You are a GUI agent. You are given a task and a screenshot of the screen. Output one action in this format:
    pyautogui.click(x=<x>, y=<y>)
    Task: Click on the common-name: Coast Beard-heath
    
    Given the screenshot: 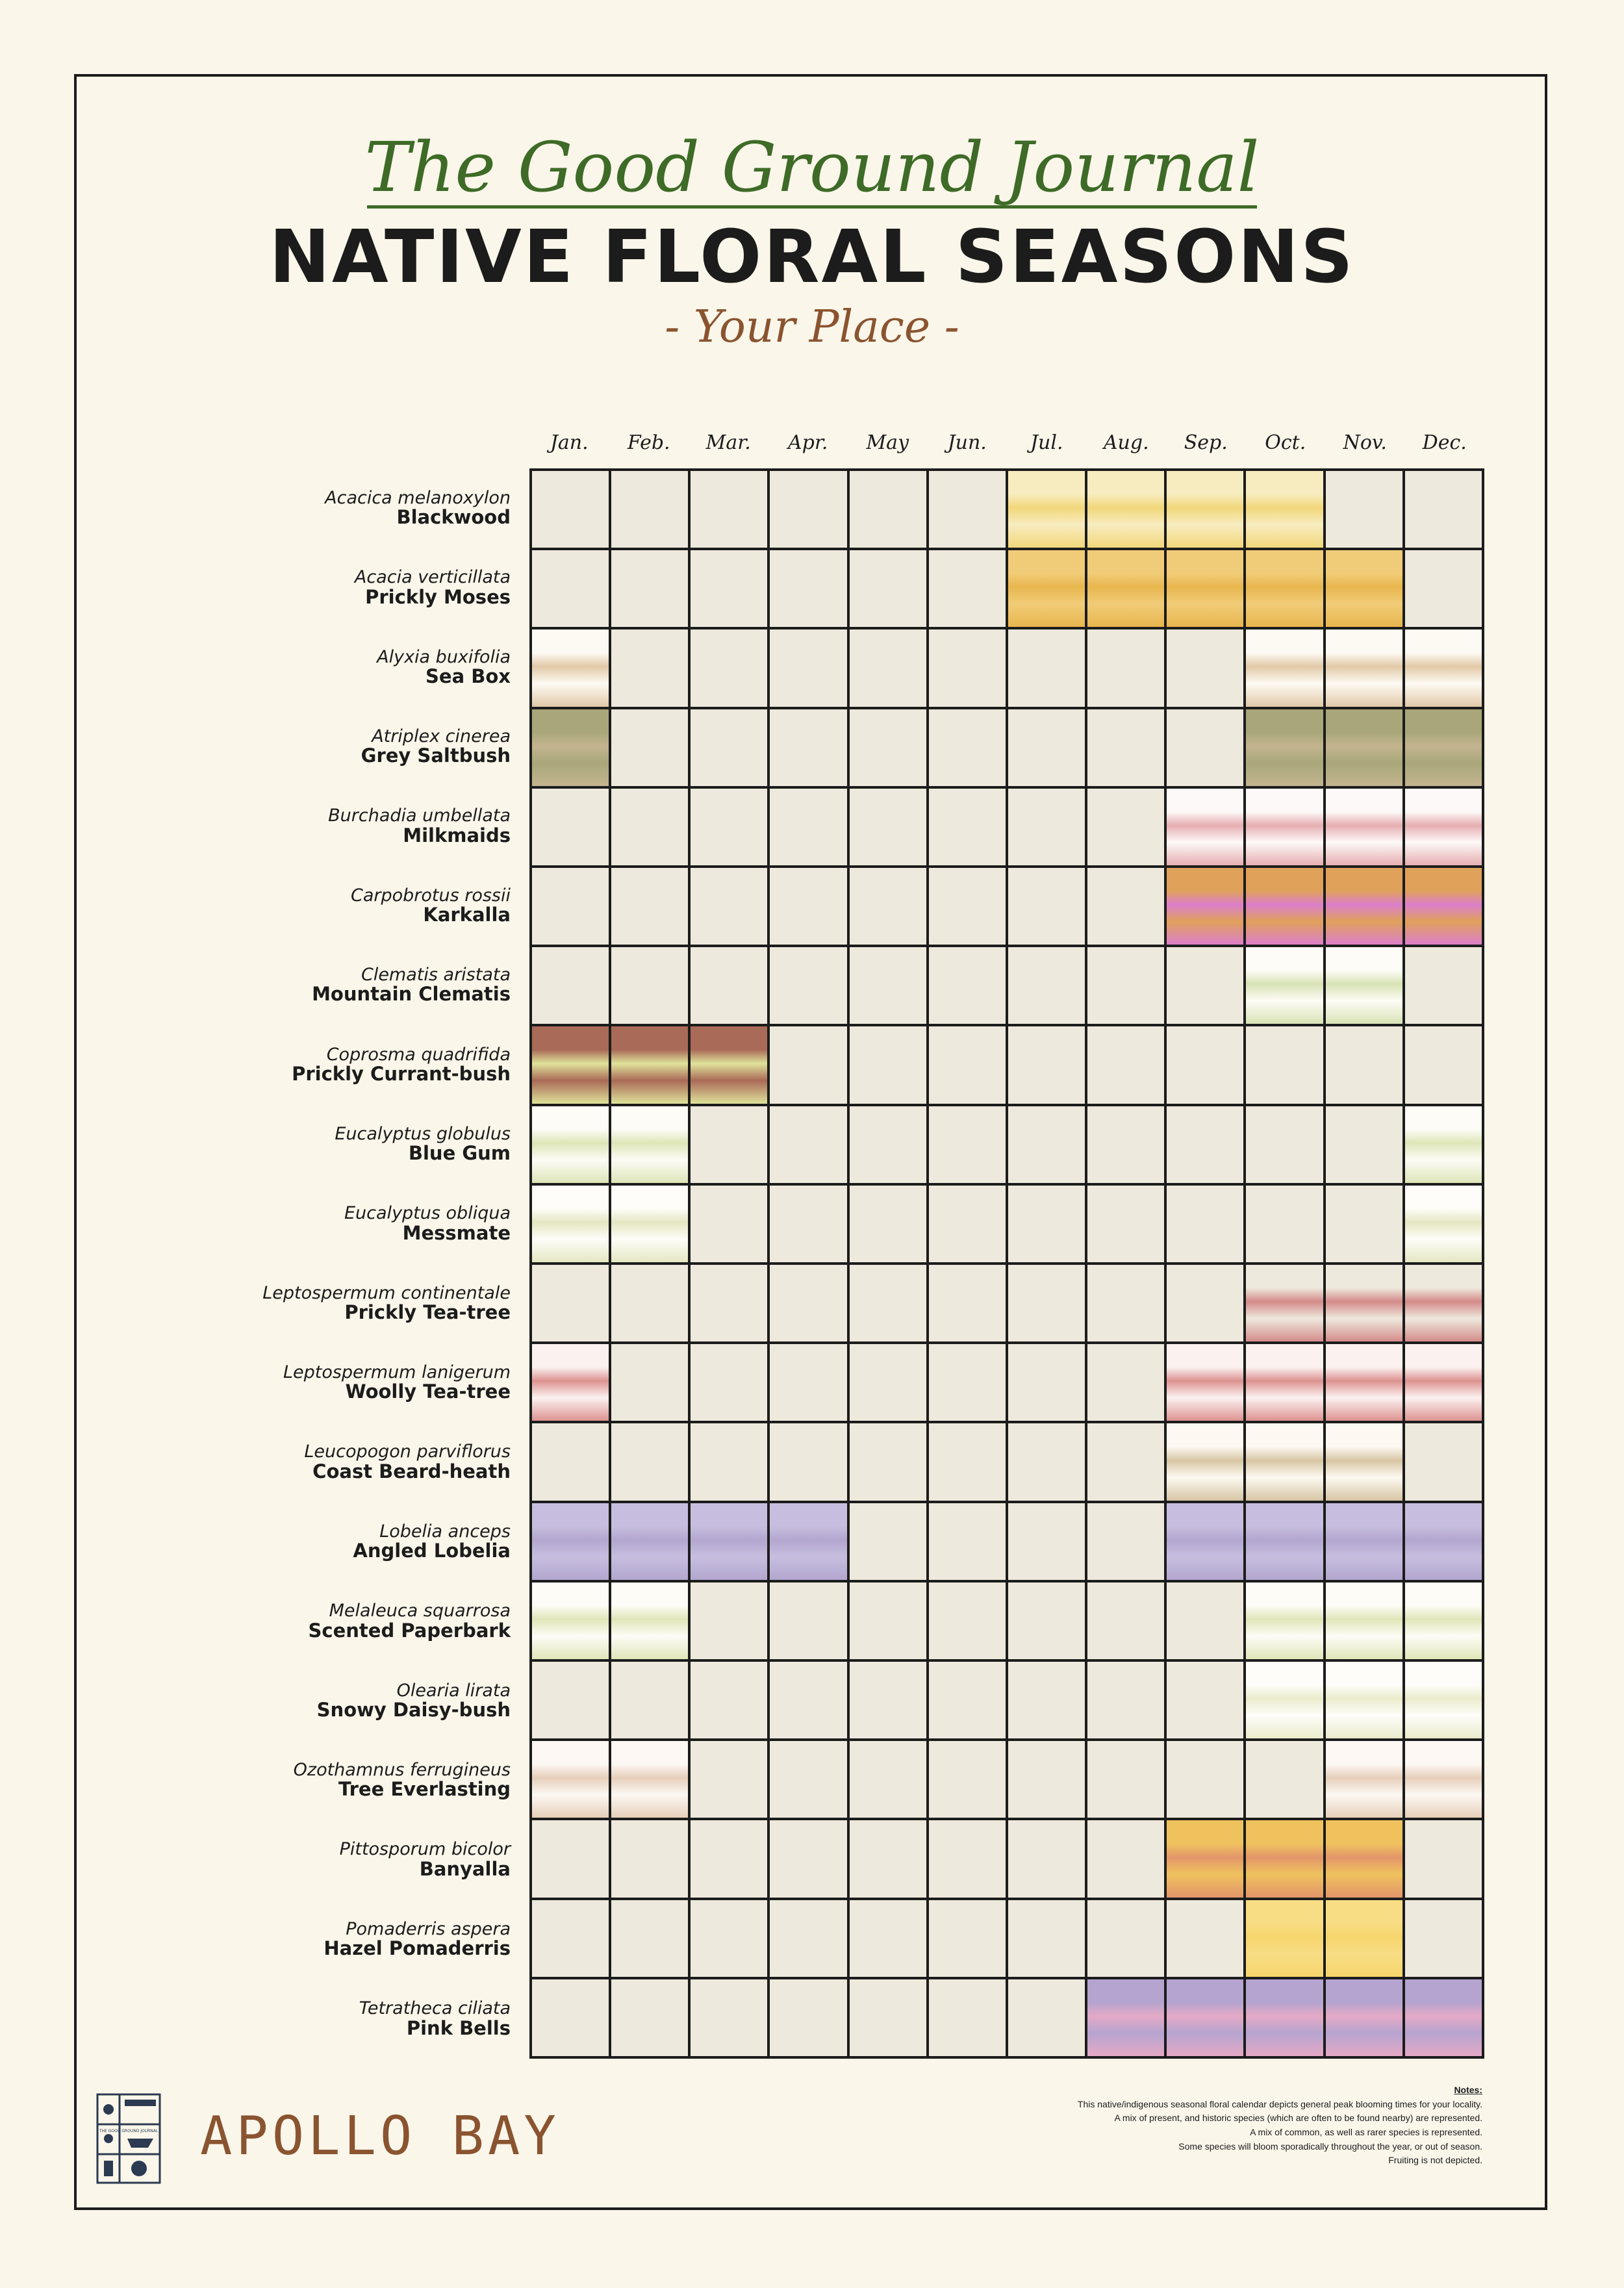 What is the action you would take?
    pyautogui.click(x=411, y=1471)
    